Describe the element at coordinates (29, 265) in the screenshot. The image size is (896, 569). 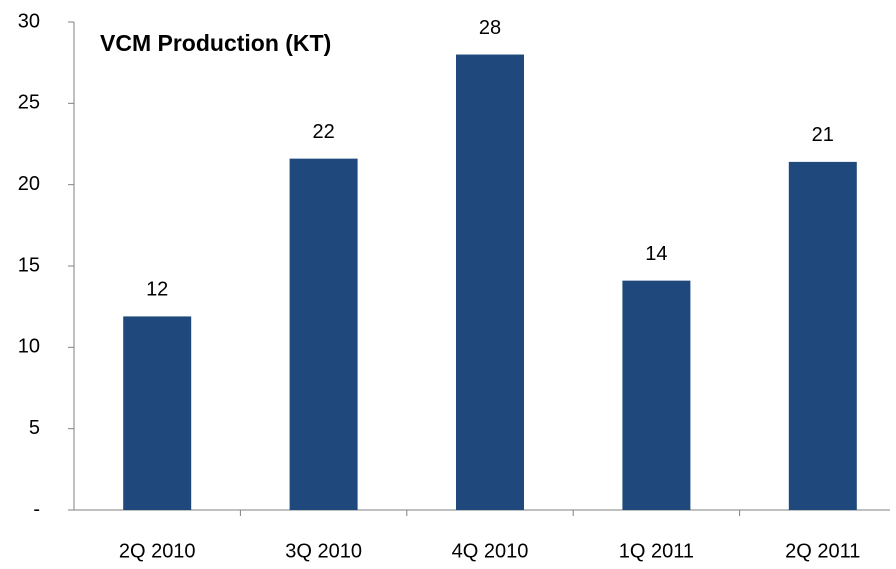
I see `y-tick-label: 15` at that location.